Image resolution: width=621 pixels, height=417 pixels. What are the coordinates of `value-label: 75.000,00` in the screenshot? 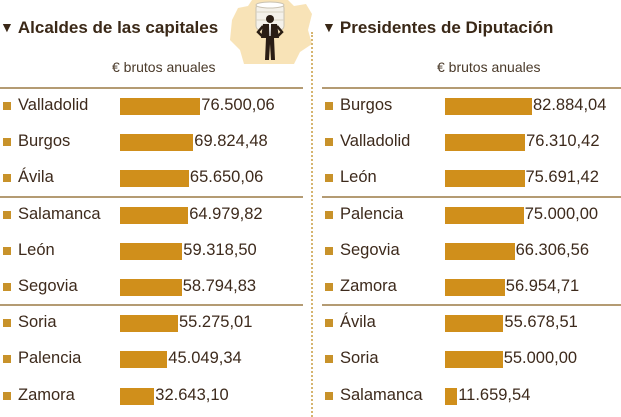 It's located at (561, 213).